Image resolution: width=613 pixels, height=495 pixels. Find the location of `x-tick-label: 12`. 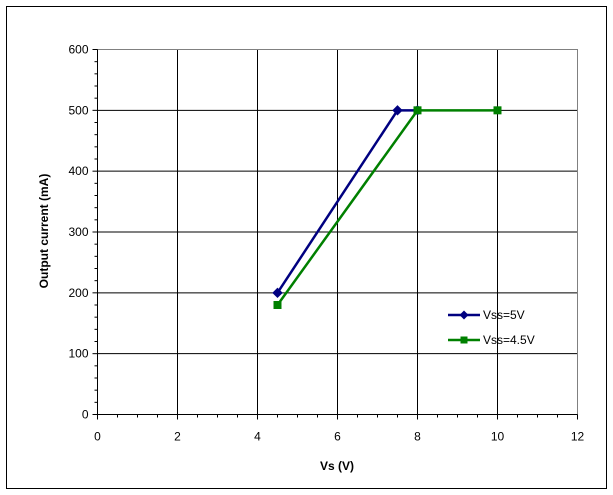

x-tick-label: 12 is located at coordinates (578, 437).